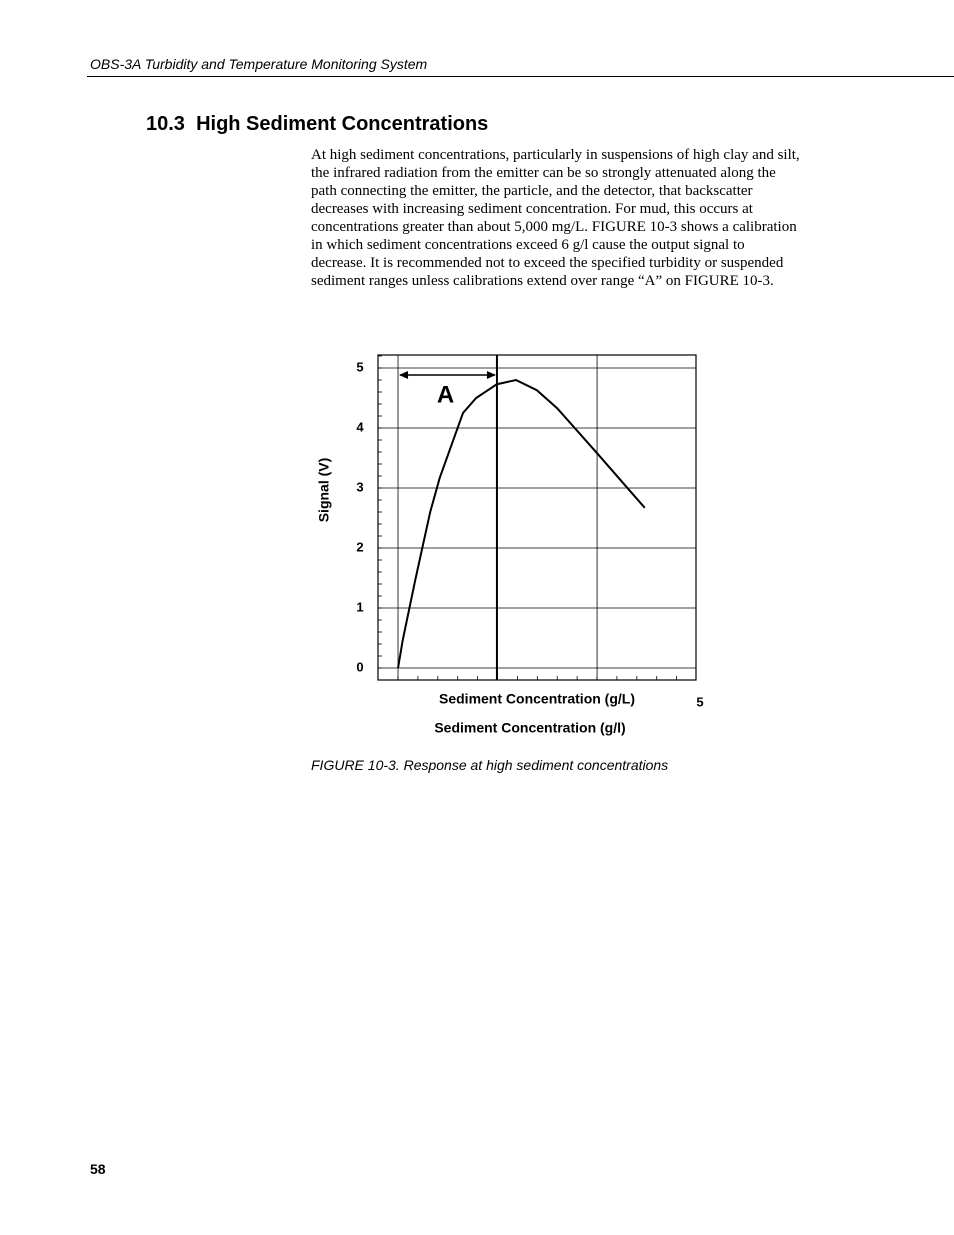  What do you see at coordinates (537, 699) in the screenshot?
I see `x-axis-label: Sediment Concentration (g/L)` at bounding box center [537, 699].